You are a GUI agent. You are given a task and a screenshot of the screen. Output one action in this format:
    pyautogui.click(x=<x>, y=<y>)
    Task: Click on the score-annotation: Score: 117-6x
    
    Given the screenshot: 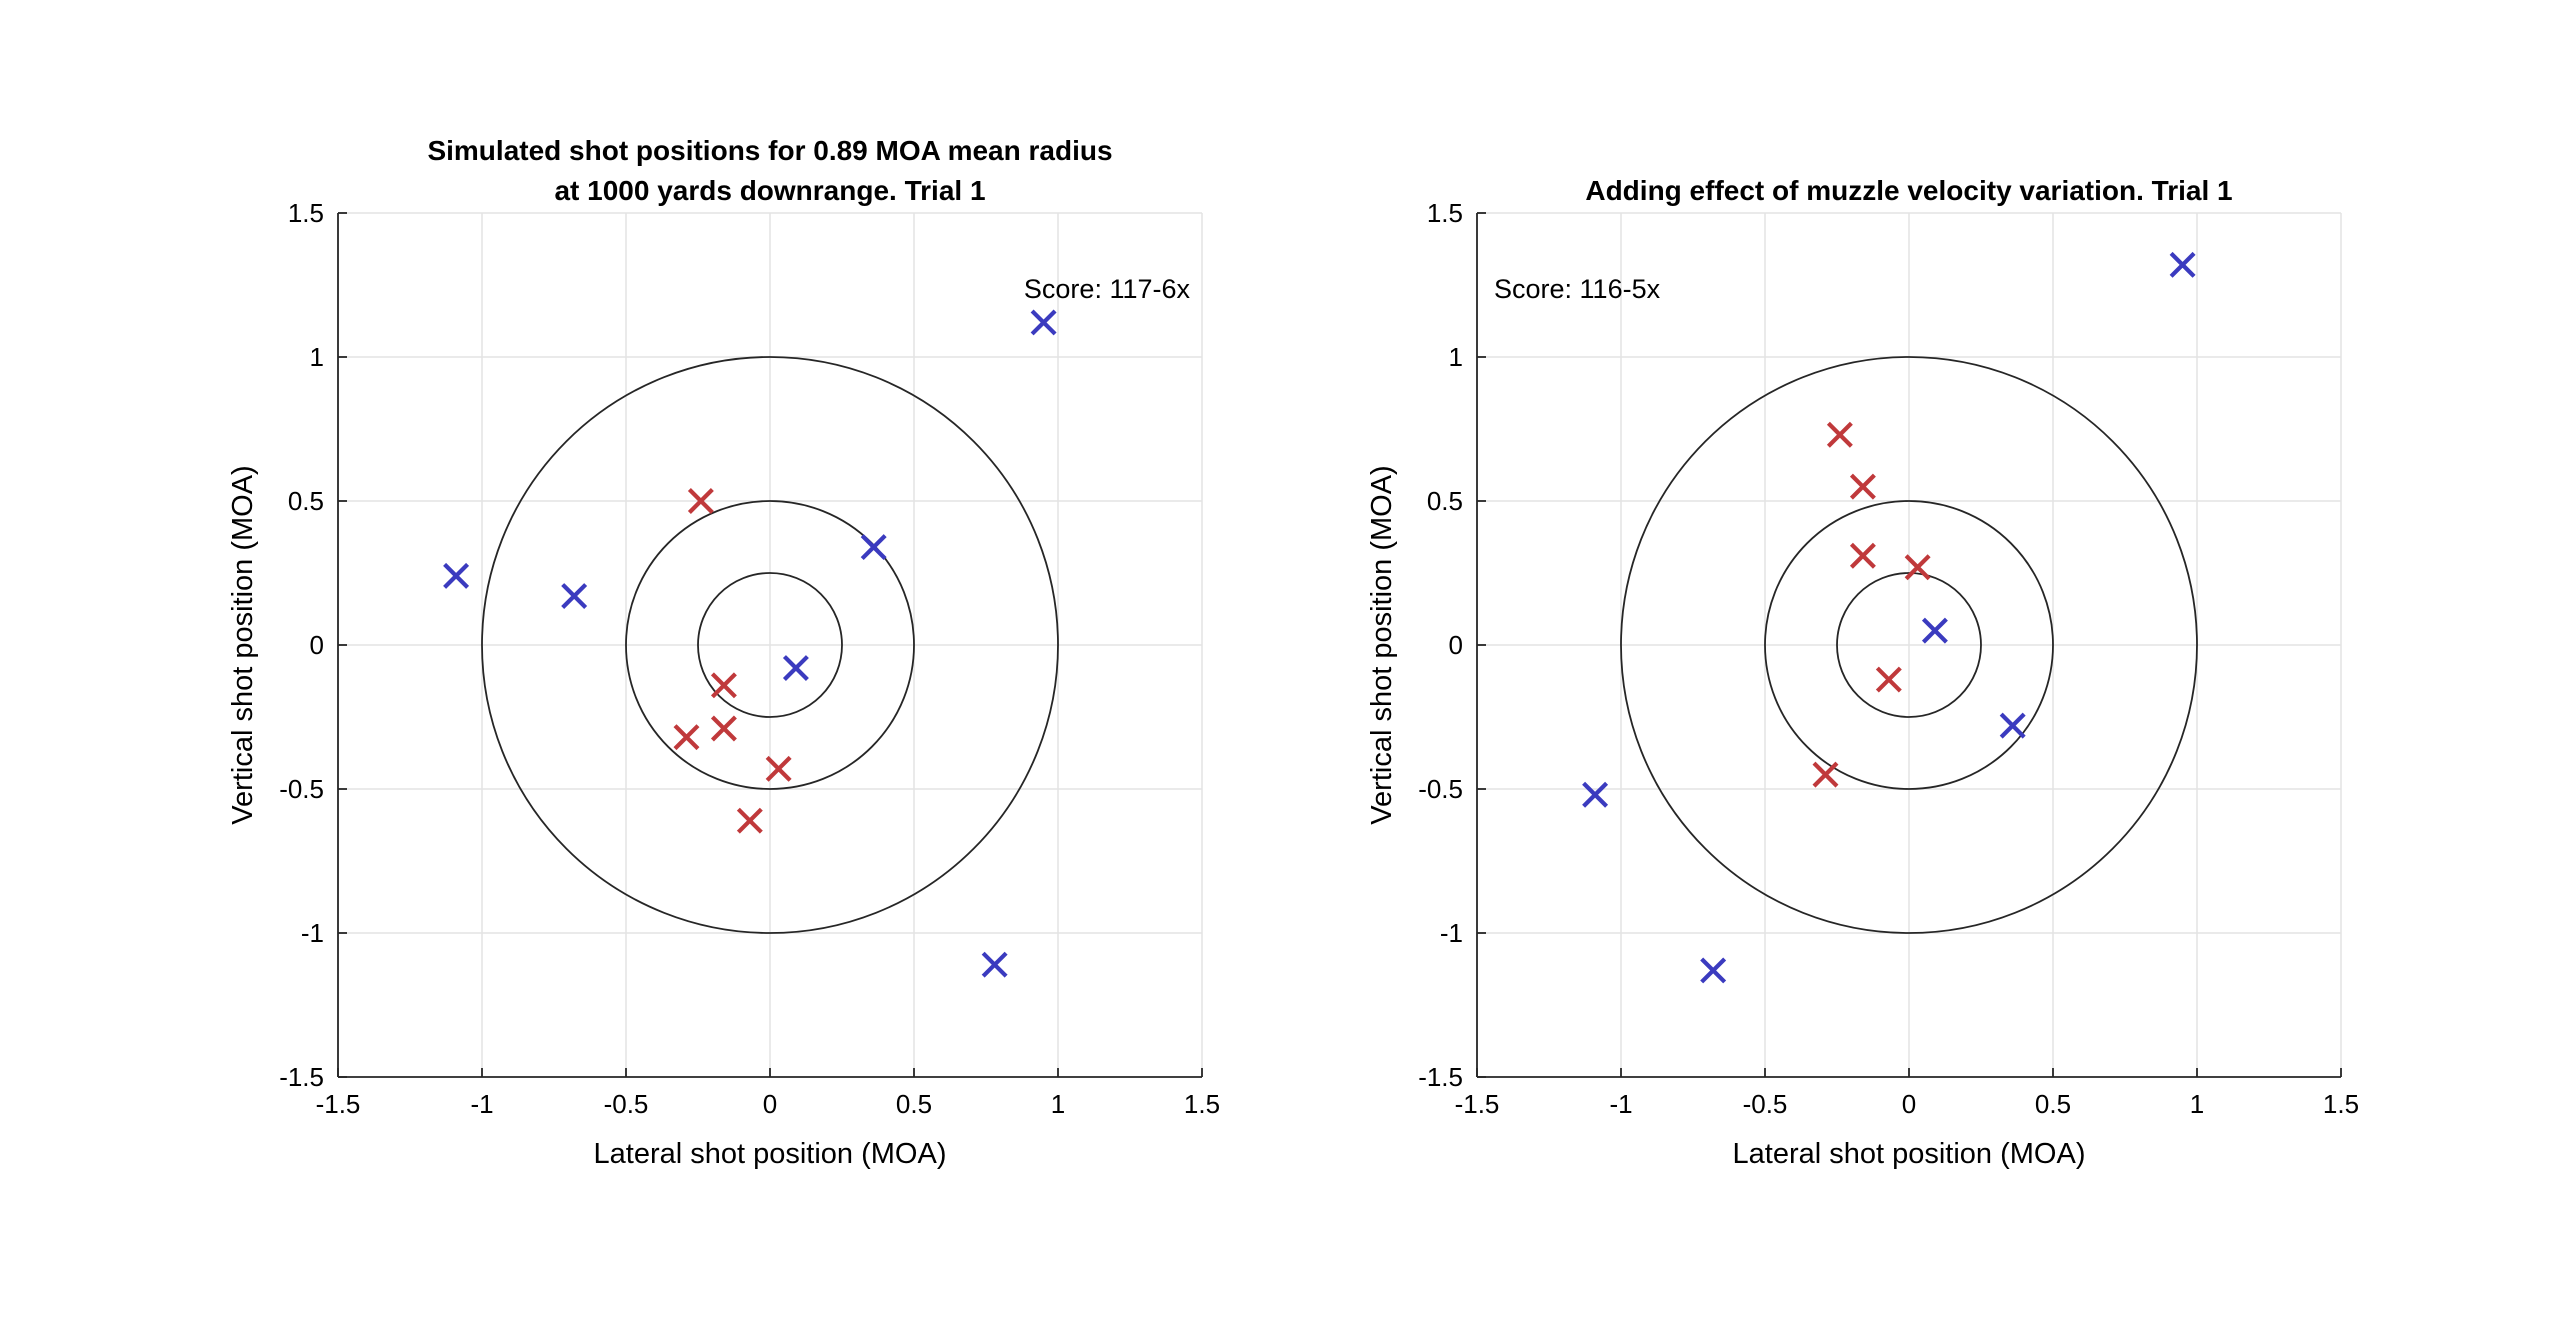 What is the action you would take?
    pyautogui.click(x=1107, y=289)
    